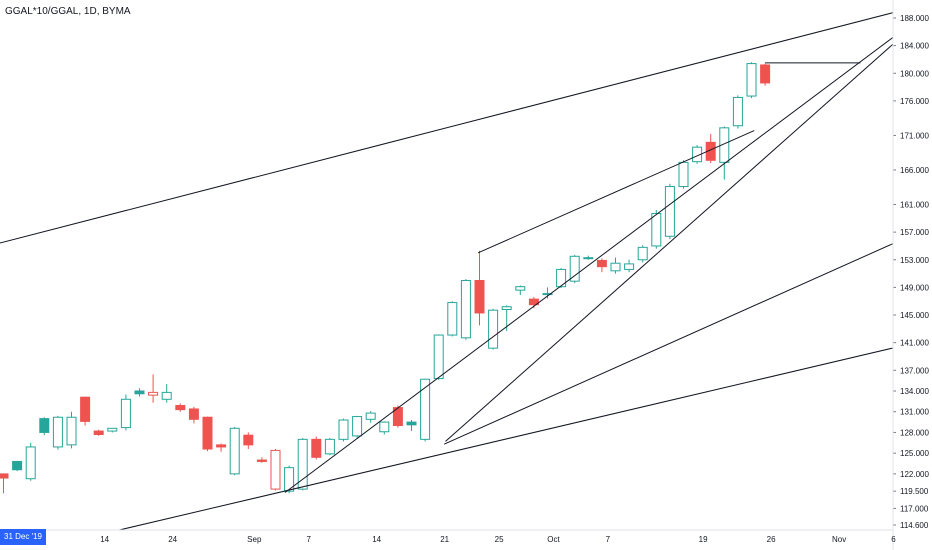  I want to click on price-tick-label: 166.000, so click(914, 170).